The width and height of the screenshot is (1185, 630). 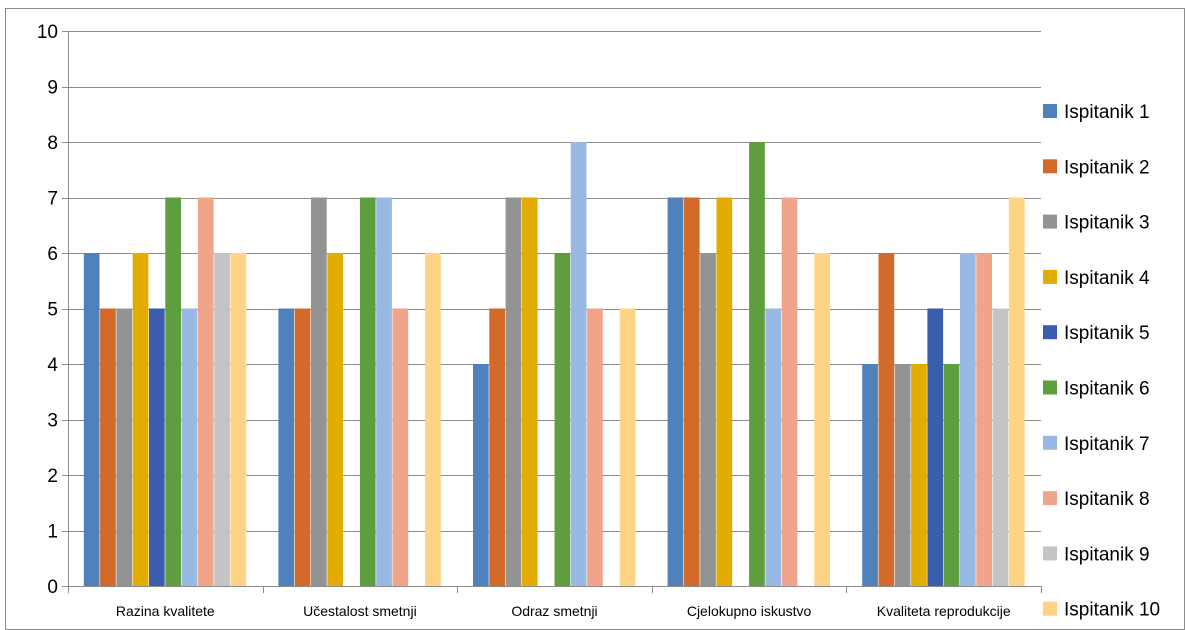 I want to click on y-tick-label: 4, so click(x=52, y=365).